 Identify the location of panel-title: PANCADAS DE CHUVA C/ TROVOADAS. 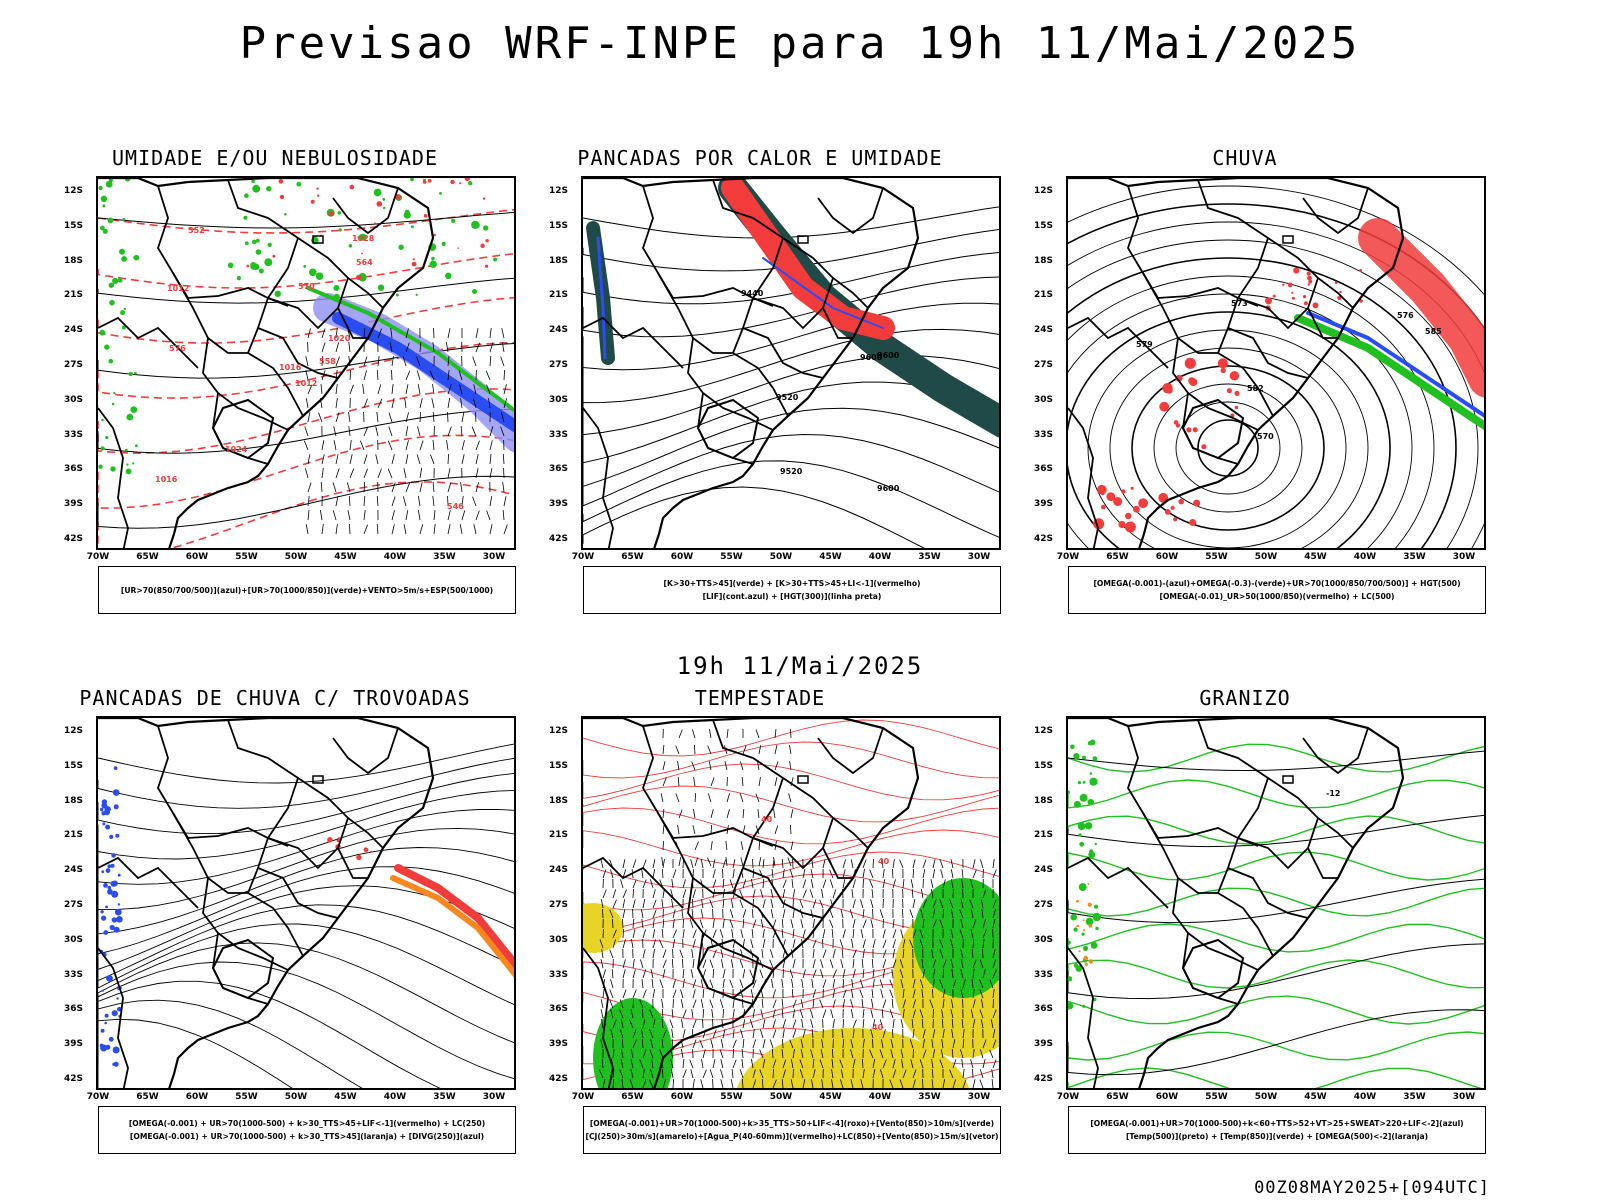
(275, 698).